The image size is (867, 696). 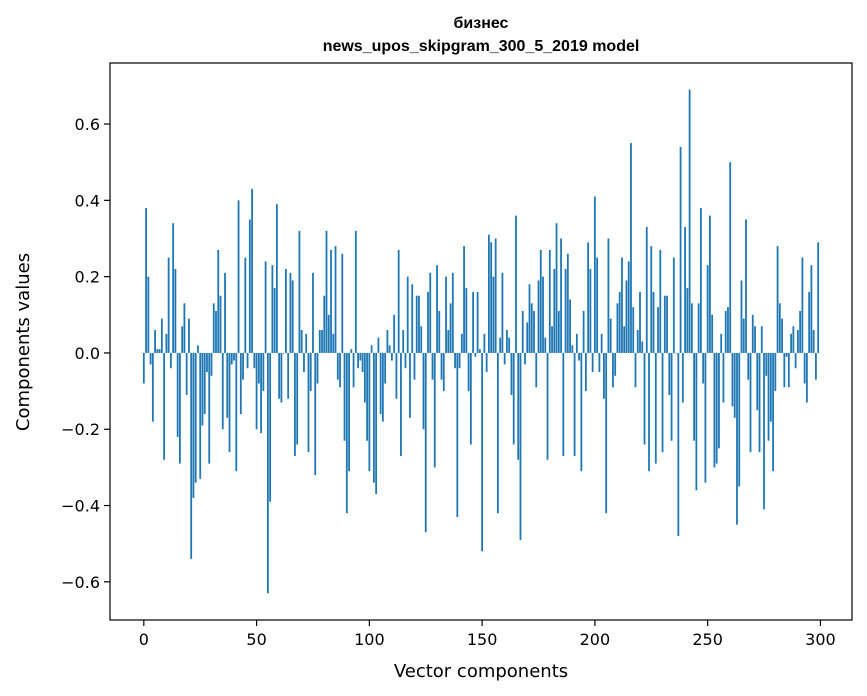 I want to click on y-tick-label: −0.2, so click(x=80, y=429).